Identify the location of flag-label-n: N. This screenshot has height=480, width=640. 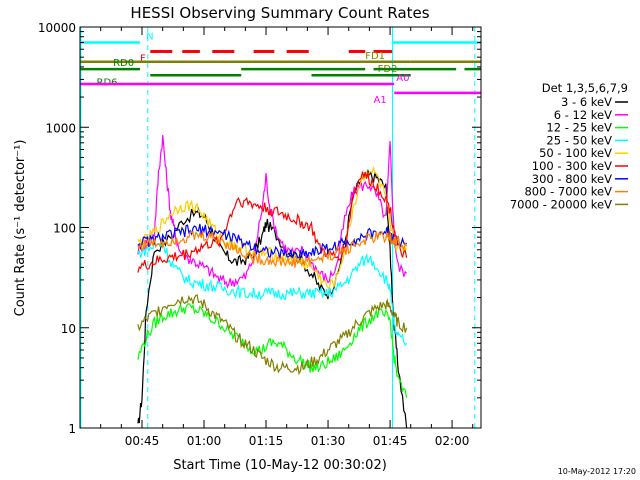
(149, 37).